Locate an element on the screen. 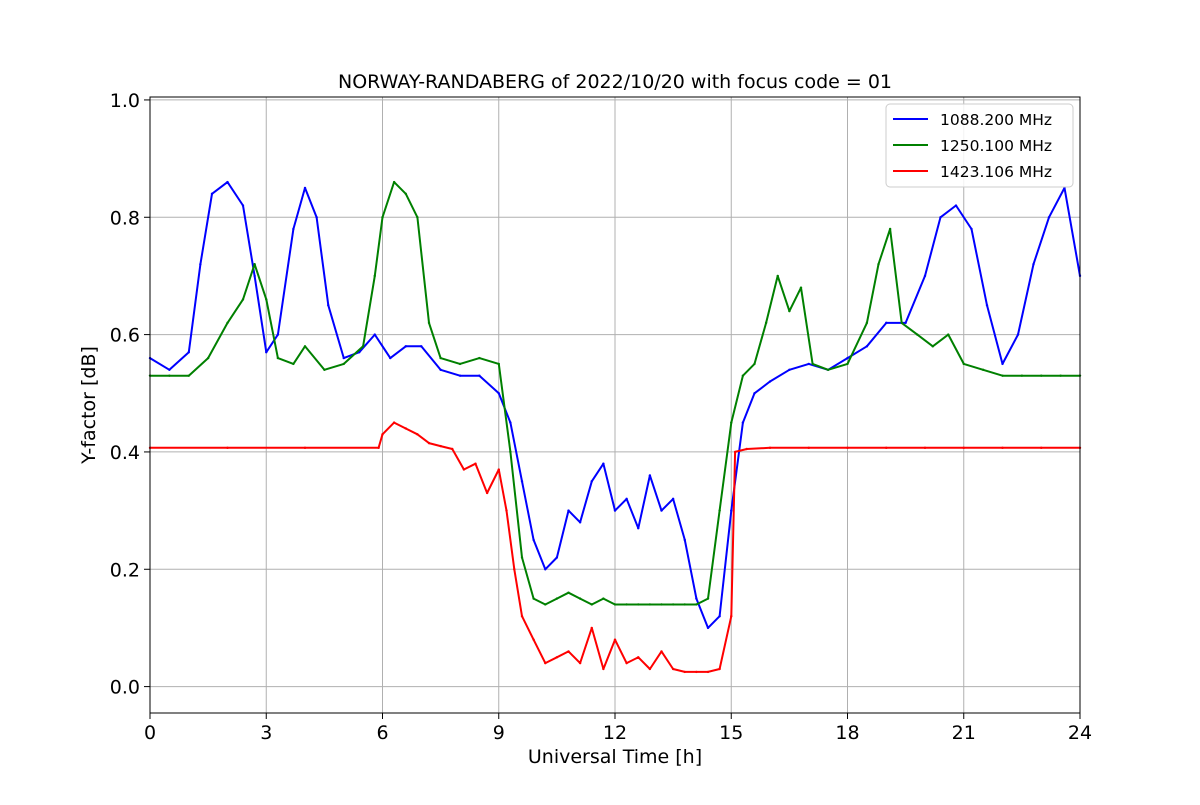 This screenshot has height=805, width=1200. legend-items: 1088.200 MHz 1250.100 MHz 1423.106 MHz is located at coordinates (972, 146).